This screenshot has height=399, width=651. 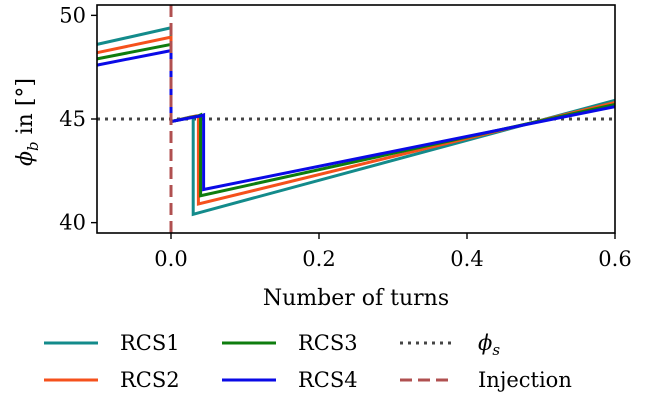 What do you see at coordinates (466, 259) in the screenshot?
I see `x-tick-label: 0.4` at bounding box center [466, 259].